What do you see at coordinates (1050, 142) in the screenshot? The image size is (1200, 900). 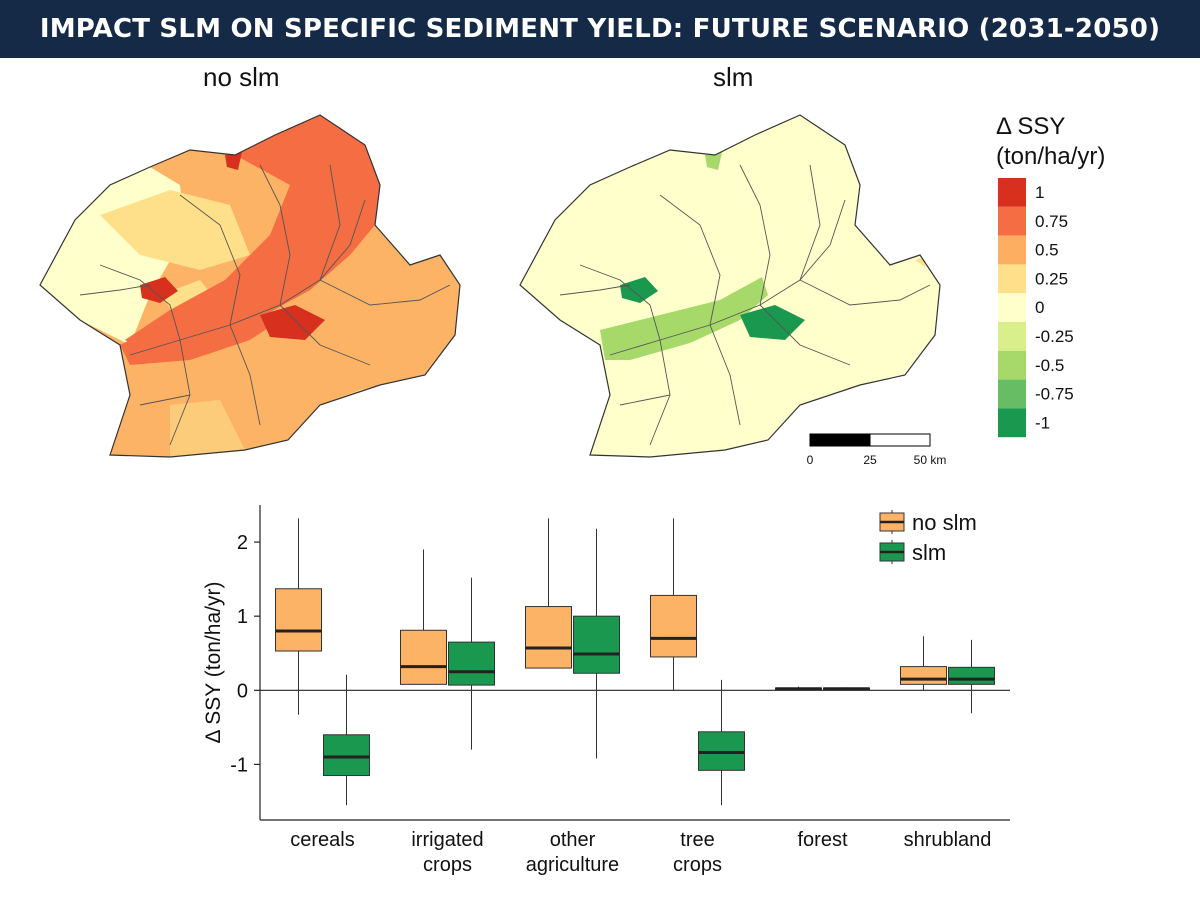 I see `color-legend-title: Δ SSY (ton/ha/yr)` at bounding box center [1050, 142].